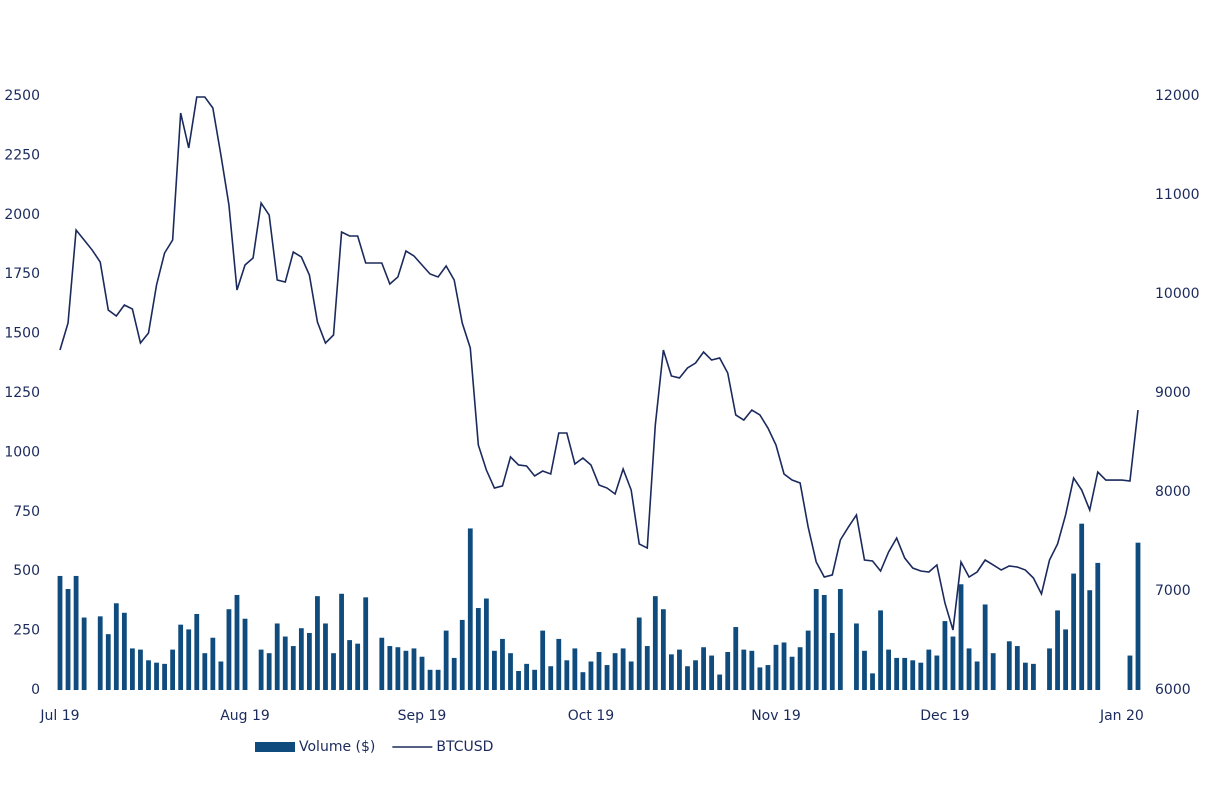 The width and height of the screenshot is (1205, 787). What do you see at coordinates (464, 747) in the screenshot?
I see `legend-label: BTCUSD` at bounding box center [464, 747].